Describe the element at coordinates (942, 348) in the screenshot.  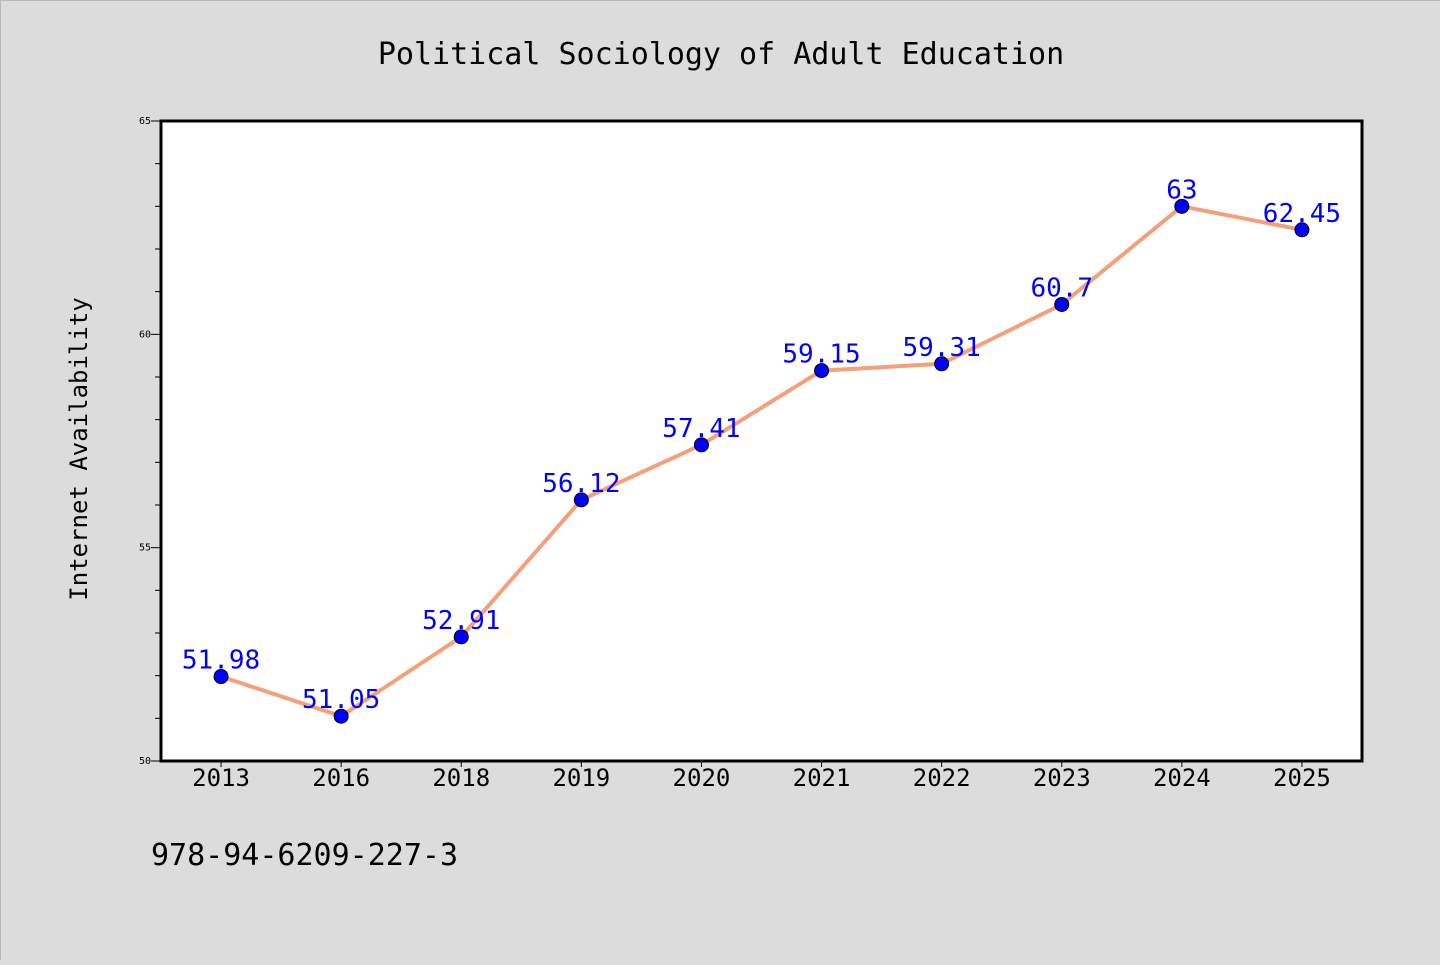
I see `data-label: 59.31` at that location.